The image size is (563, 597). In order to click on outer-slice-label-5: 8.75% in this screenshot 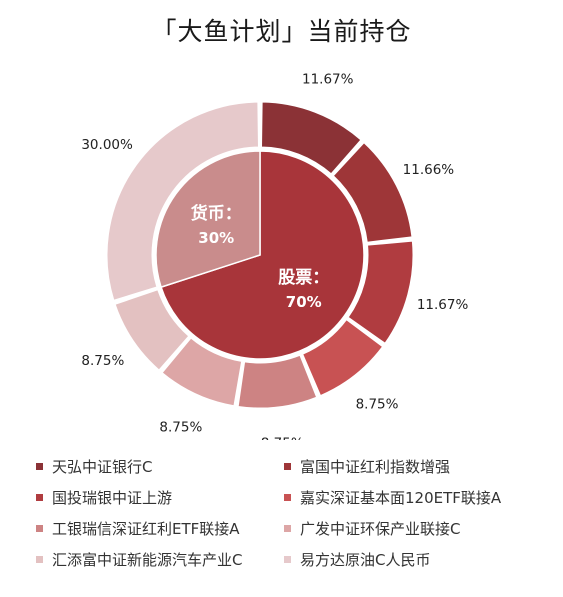, I will do `click(180, 428)`.